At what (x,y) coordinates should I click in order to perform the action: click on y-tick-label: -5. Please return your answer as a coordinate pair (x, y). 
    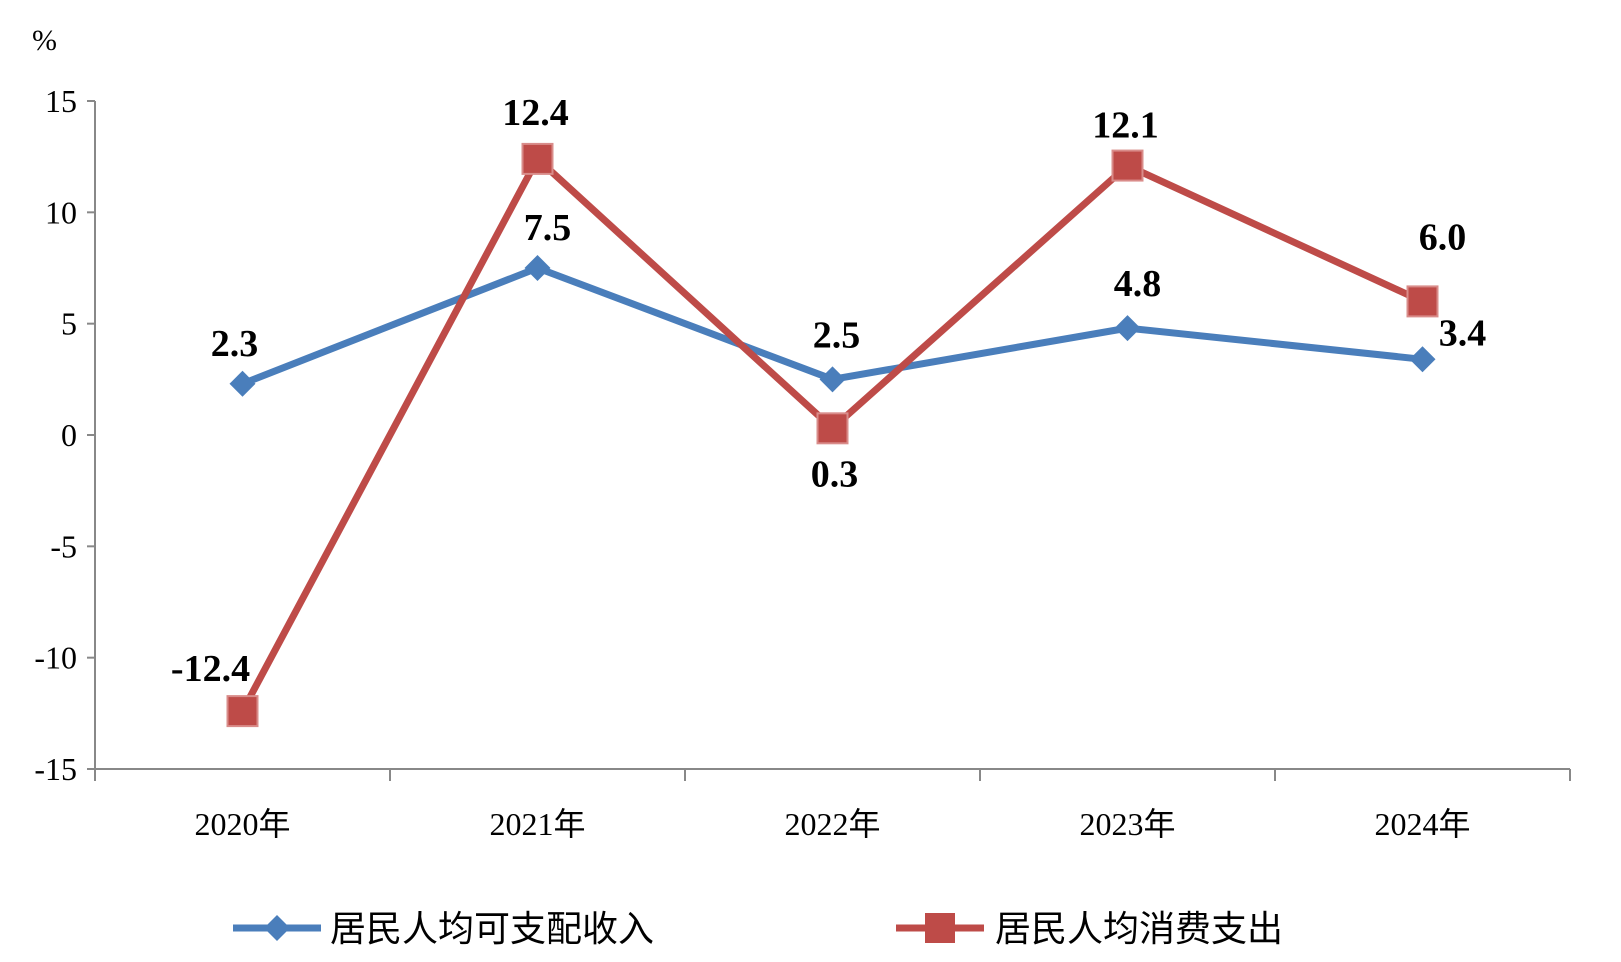
    Looking at the image, I should click on (63, 546).